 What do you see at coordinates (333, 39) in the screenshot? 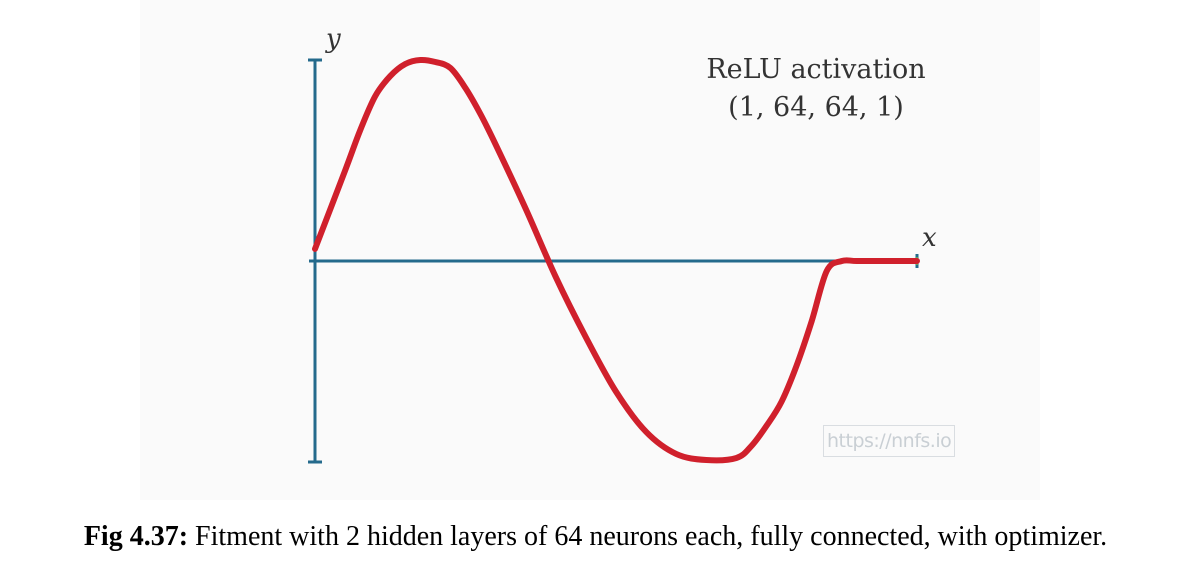
I see `y-axis-label: y` at bounding box center [333, 39].